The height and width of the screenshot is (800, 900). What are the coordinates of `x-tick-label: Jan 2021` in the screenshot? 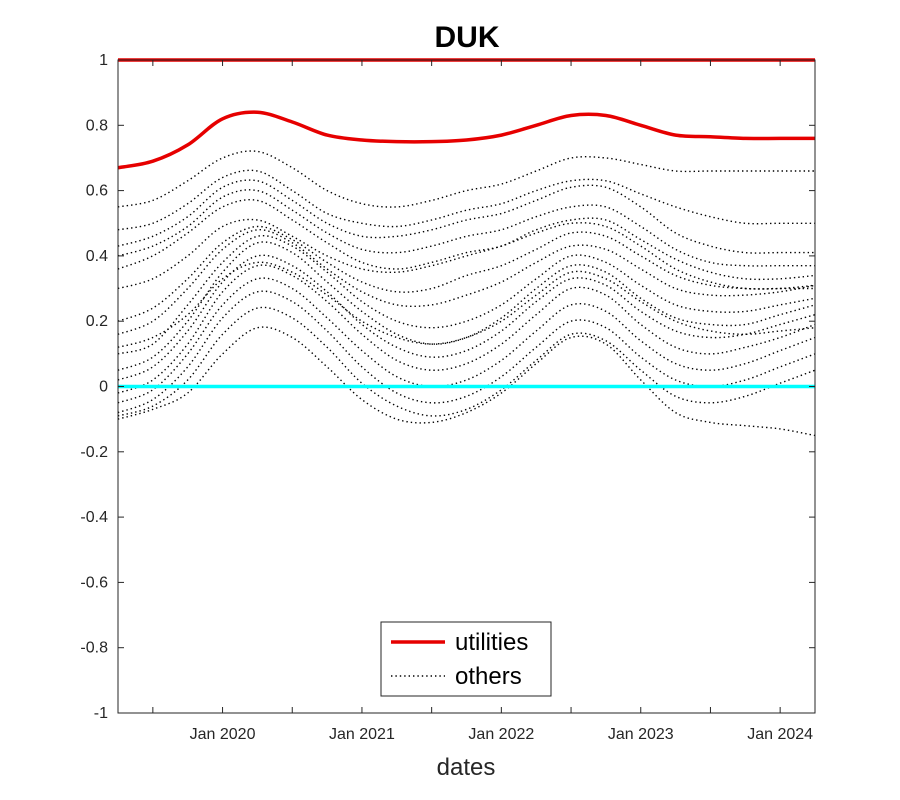 It's located at (362, 734).